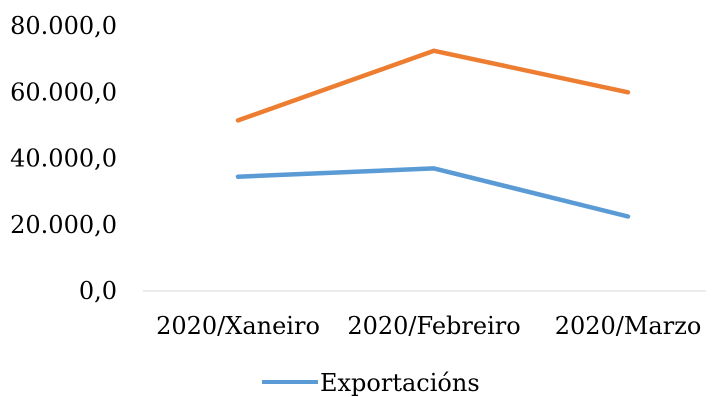 This screenshot has height=397, width=712. I want to click on x-category-label: 2020/Marzo, so click(628, 326).